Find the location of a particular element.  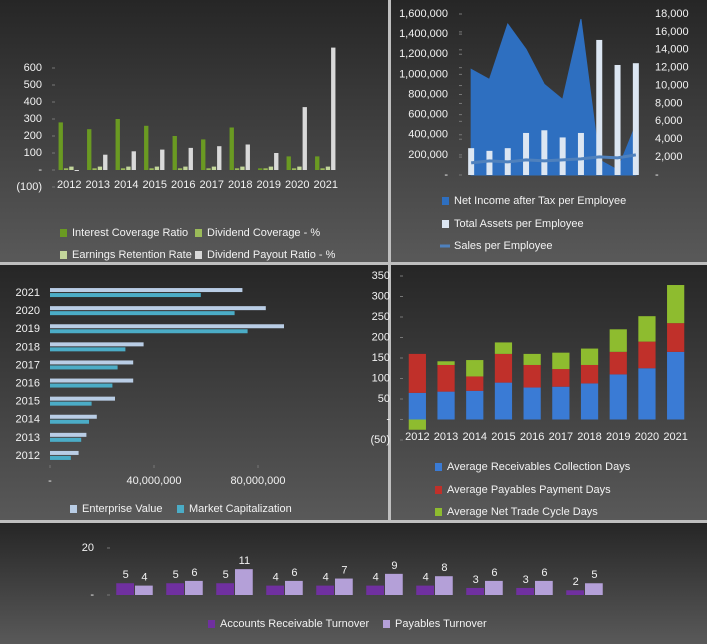

y-tick-label: 2017 is located at coordinates (28, 365).